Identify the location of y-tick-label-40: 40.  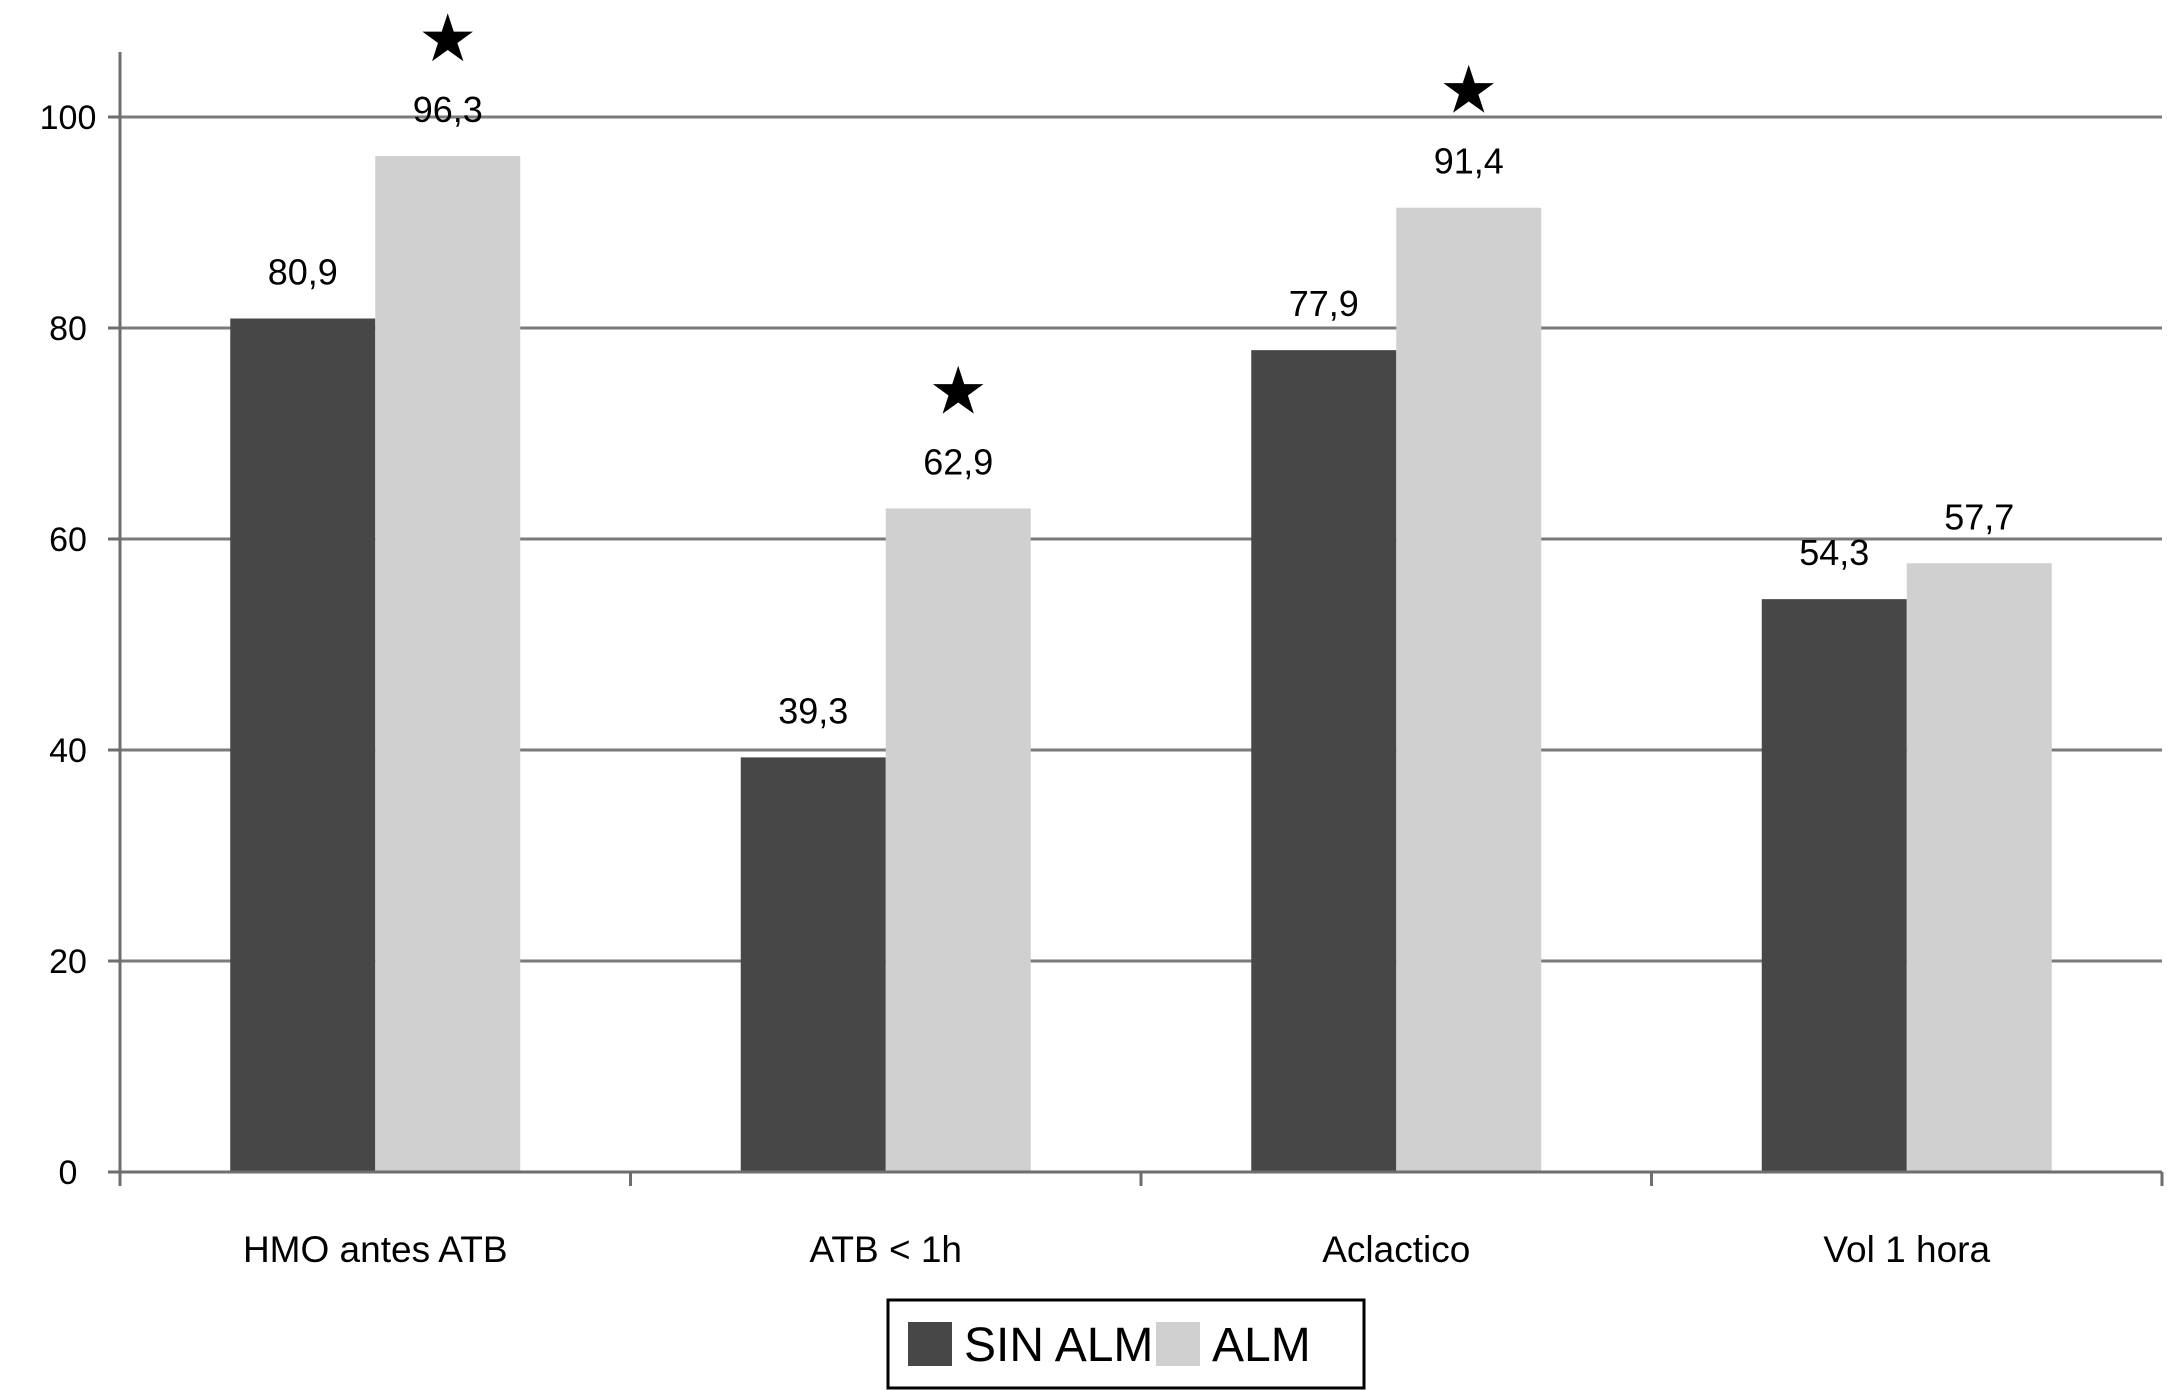
(68, 751).